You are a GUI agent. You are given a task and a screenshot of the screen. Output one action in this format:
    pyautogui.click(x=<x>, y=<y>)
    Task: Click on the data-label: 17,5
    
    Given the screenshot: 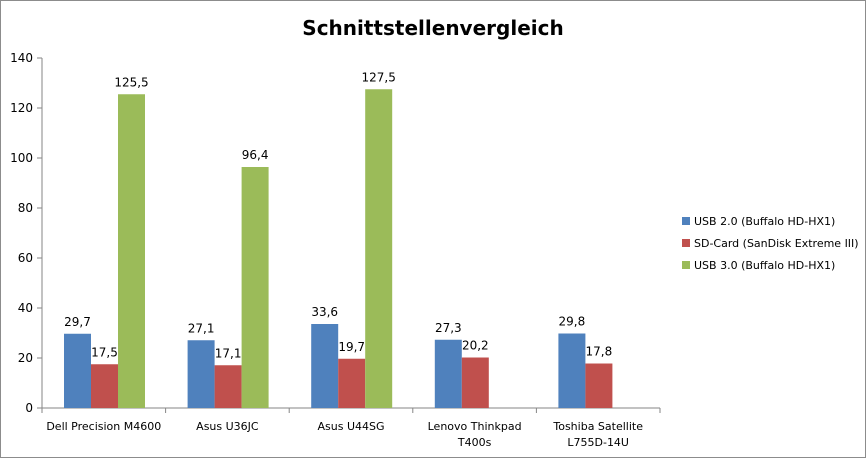 What is the action you would take?
    pyautogui.click(x=104, y=352)
    